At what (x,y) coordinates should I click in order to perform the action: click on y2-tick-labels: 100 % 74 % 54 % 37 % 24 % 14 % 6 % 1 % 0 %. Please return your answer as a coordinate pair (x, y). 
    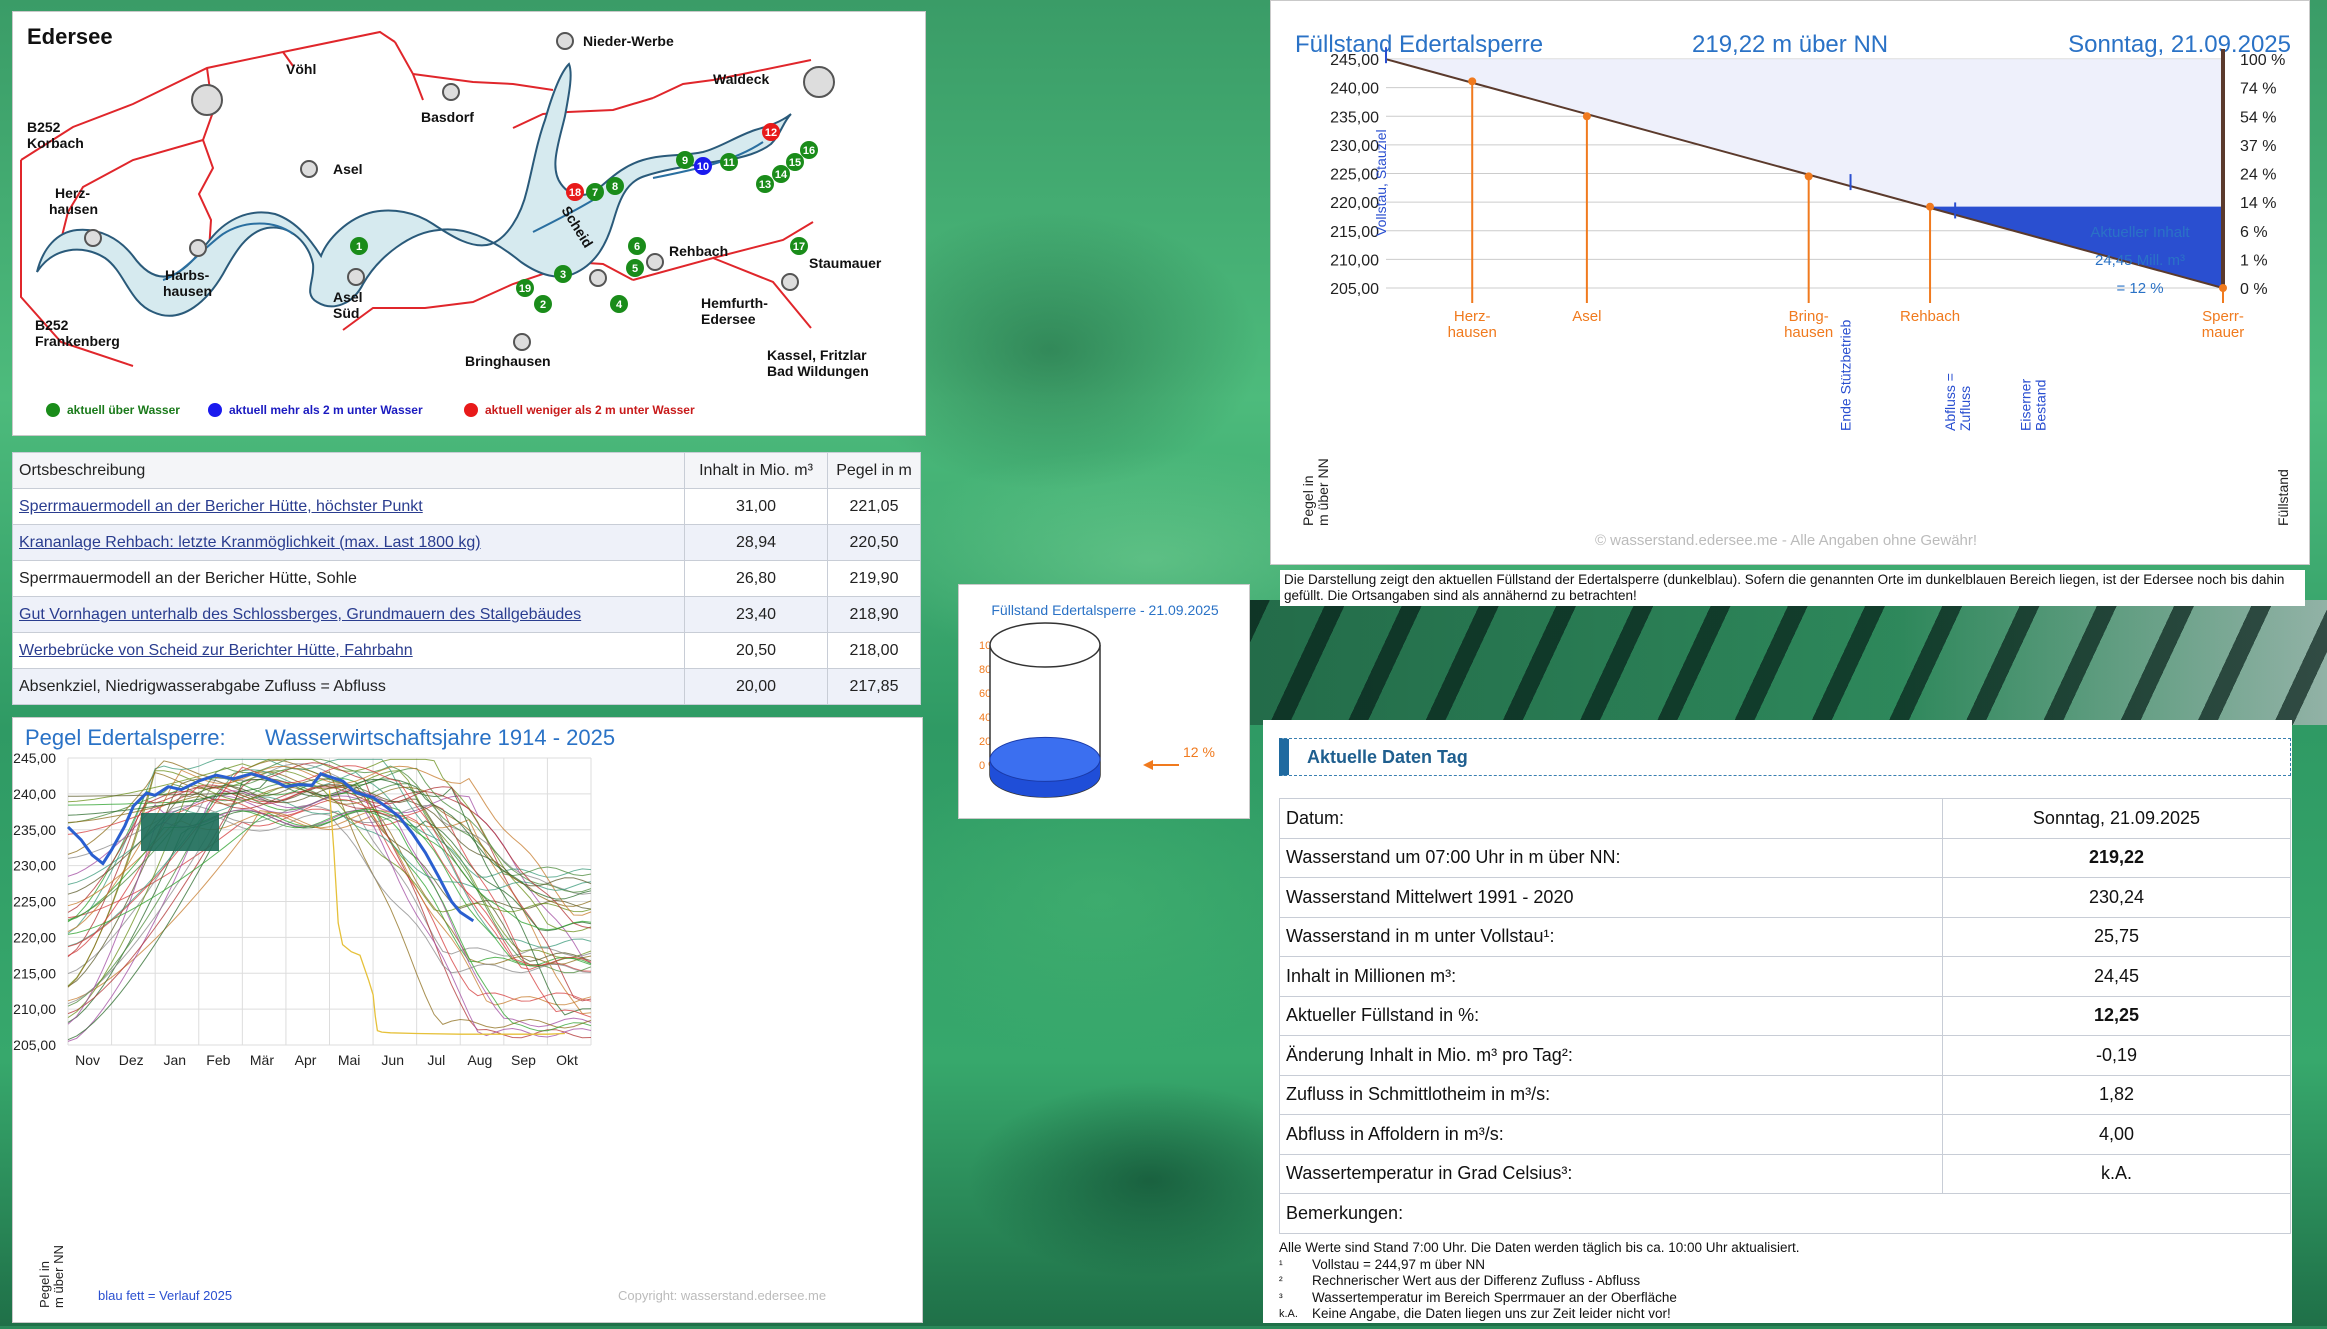
    Looking at the image, I should click on (2262, 175).